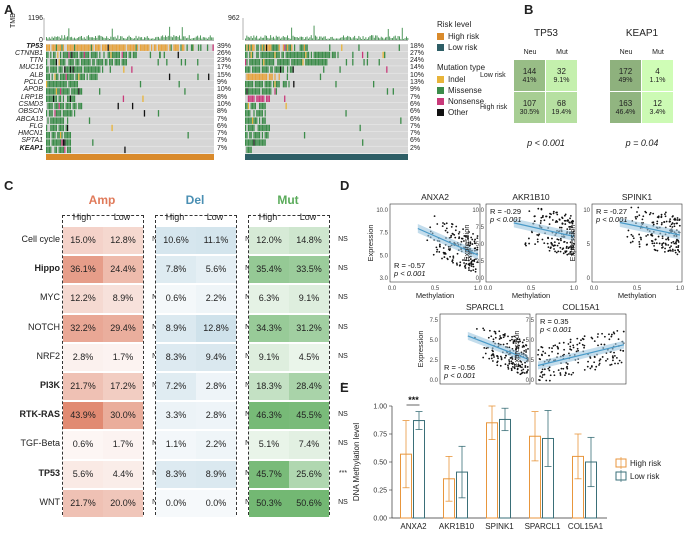 Image resolution: width=685 pixels, height=543 pixels. I want to click on pathway-value-cell: 32.2%, so click(83, 328).